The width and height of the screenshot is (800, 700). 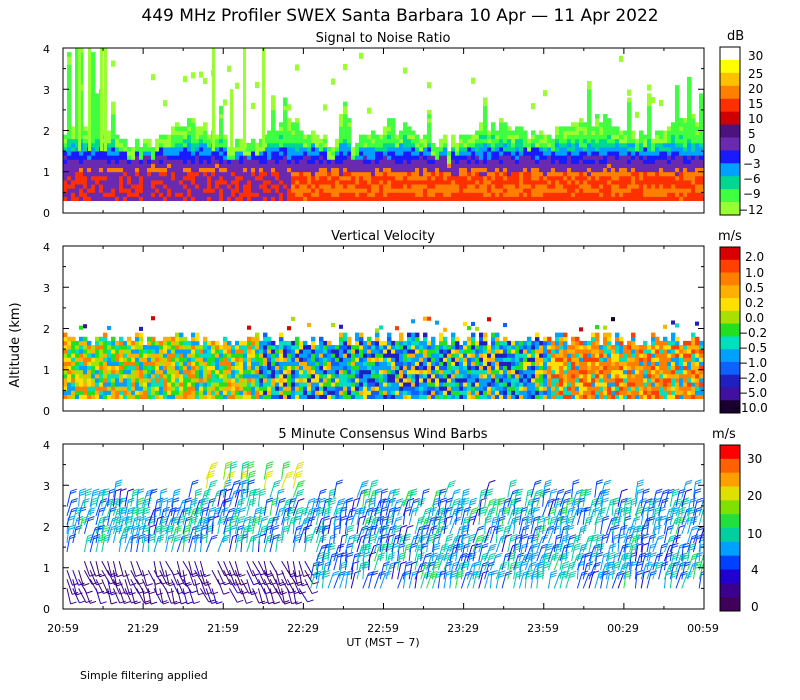 What do you see at coordinates (89, 100) in the screenshot?
I see `snr-streak` at bounding box center [89, 100].